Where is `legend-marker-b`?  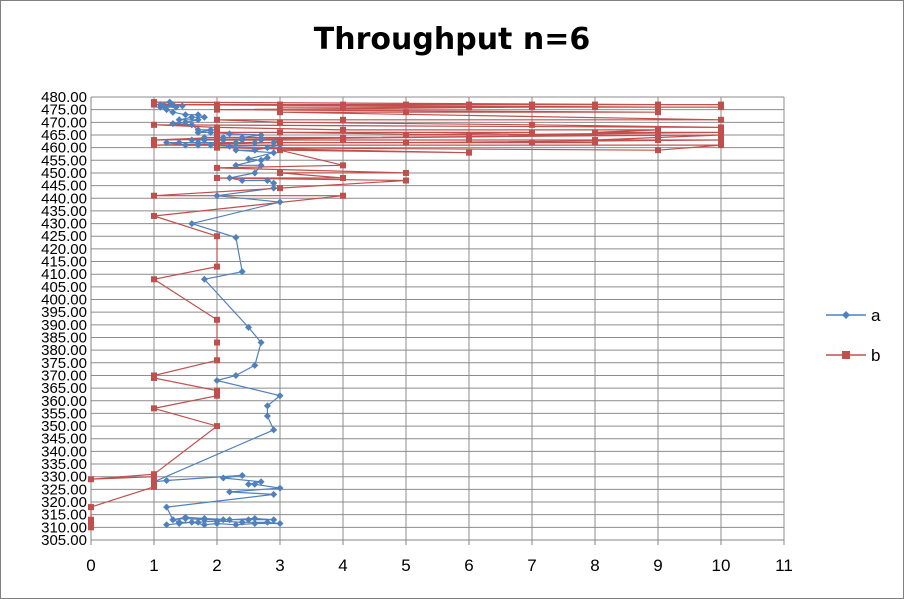
legend-marker-b is located at coordinates (846, 355).